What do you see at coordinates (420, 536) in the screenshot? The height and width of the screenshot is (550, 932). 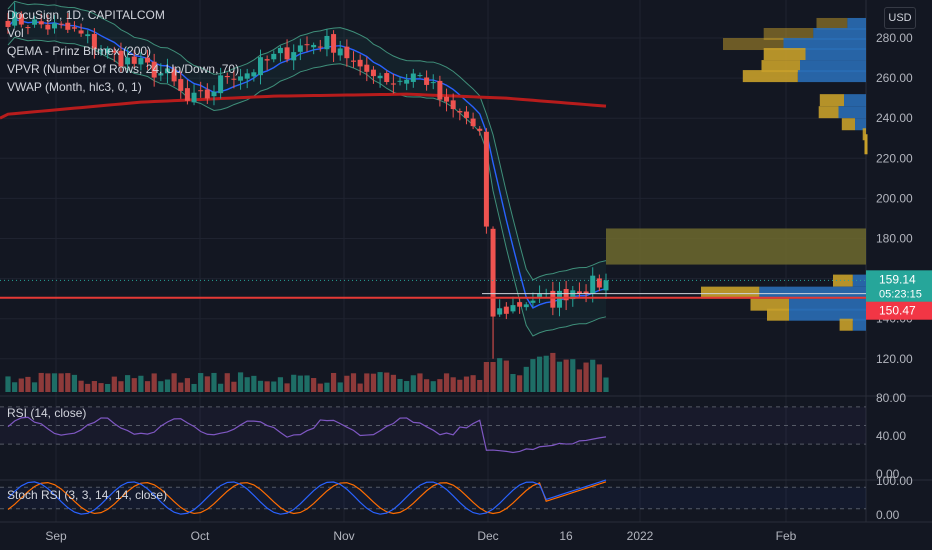 I see `time-axis: Sep Oct Nov Dec 16 2022 Feb` at bounding box center [420, 536].